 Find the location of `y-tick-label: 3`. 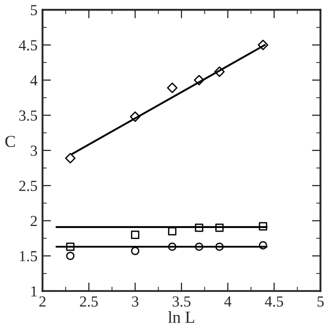

y-tick-label: 3 is located at coordinates (34, 151).